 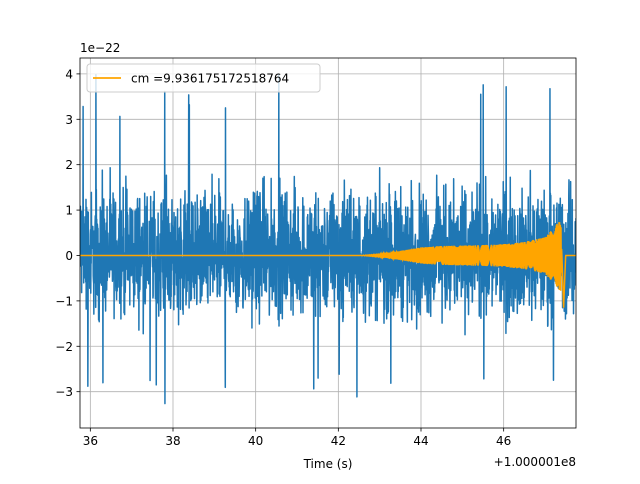 I want to click on x-tick-label: 42, so click(x=338, y=441).